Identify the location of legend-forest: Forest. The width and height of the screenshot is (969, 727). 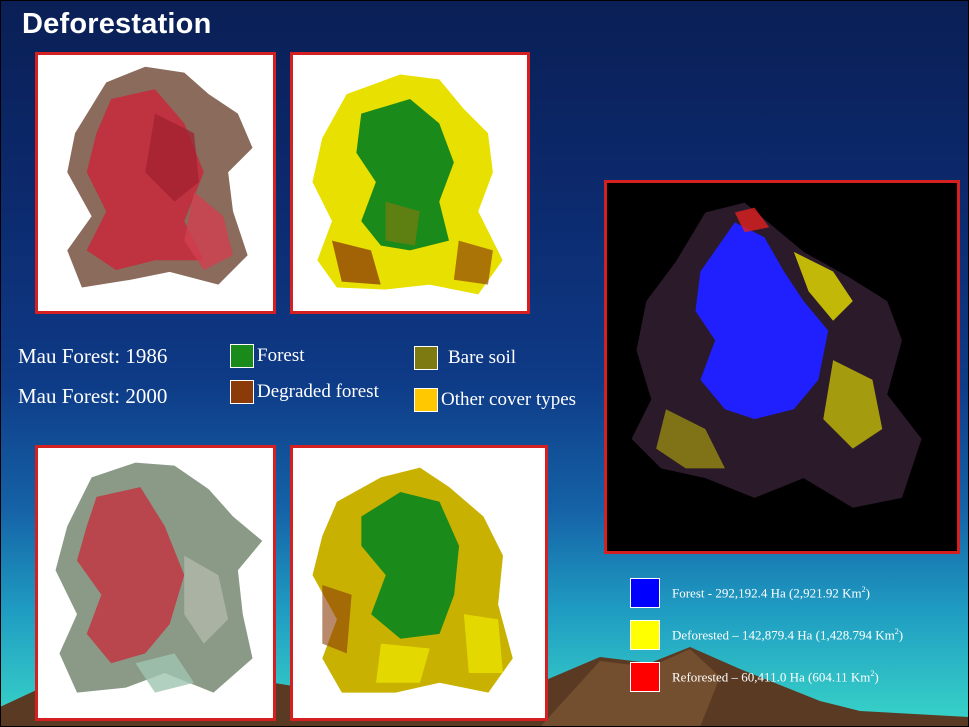
(267, 356).